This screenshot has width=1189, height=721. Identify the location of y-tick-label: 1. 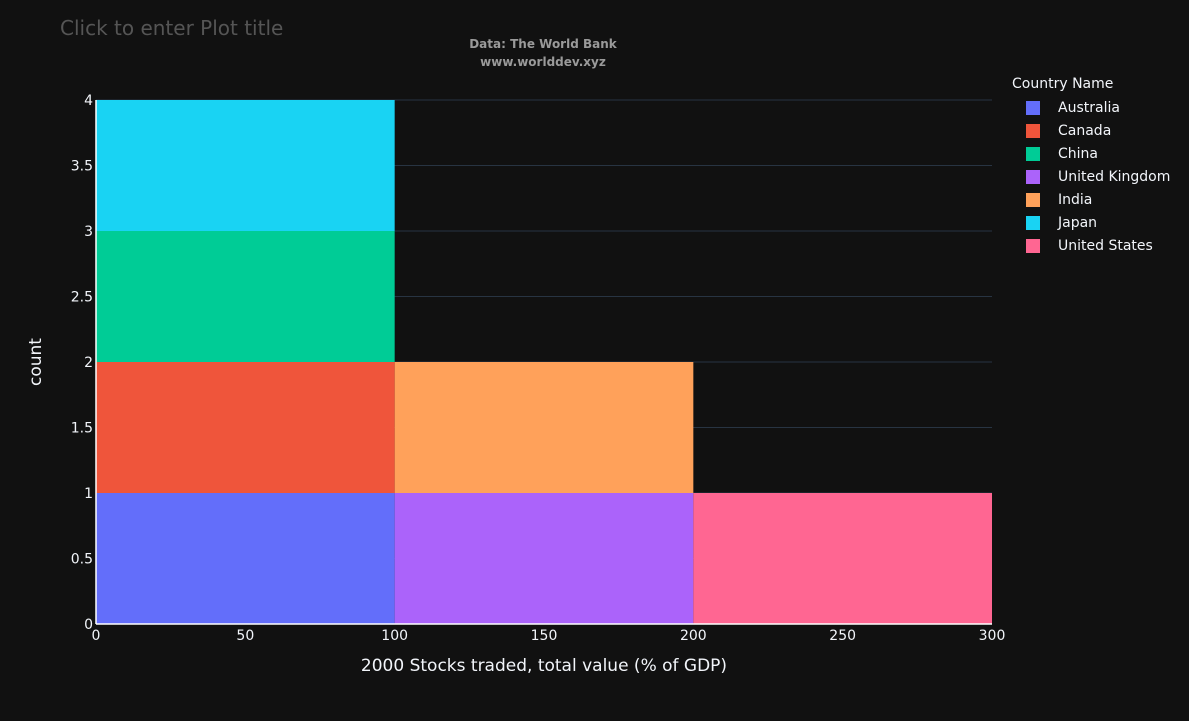
(88, 494).